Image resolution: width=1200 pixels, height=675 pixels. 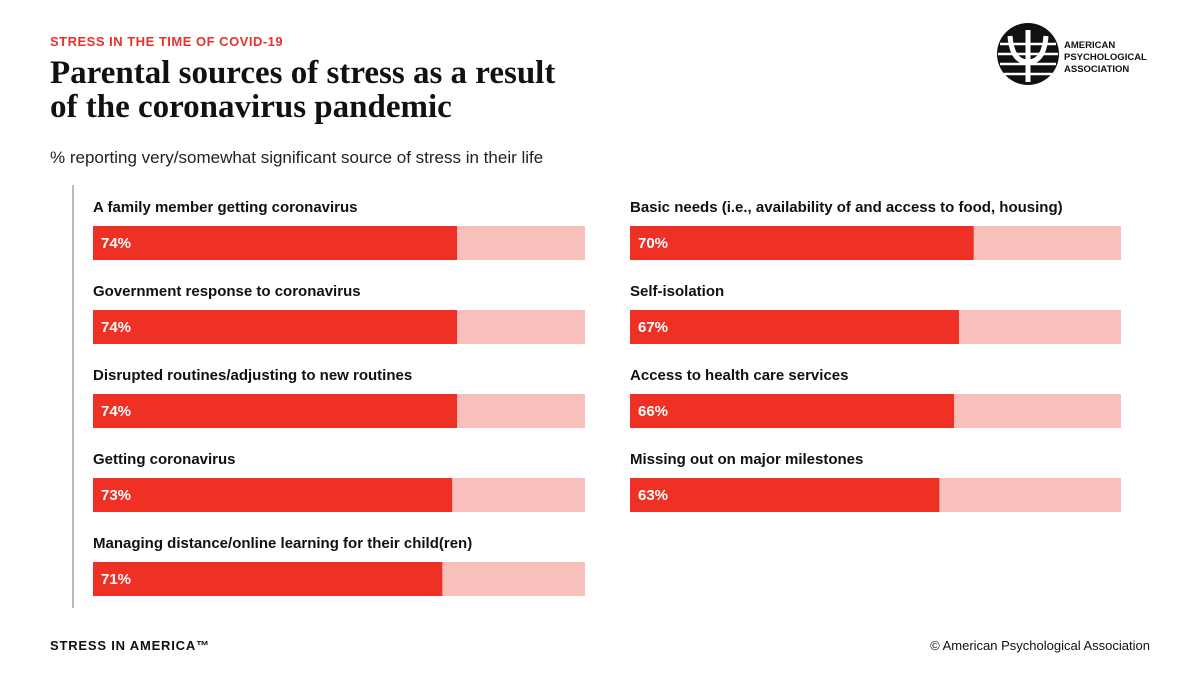 What do you see at coordinates (677, 291) in the screenshot?
I see `category-label: Self-isolation` at bounding box center [677, 291].